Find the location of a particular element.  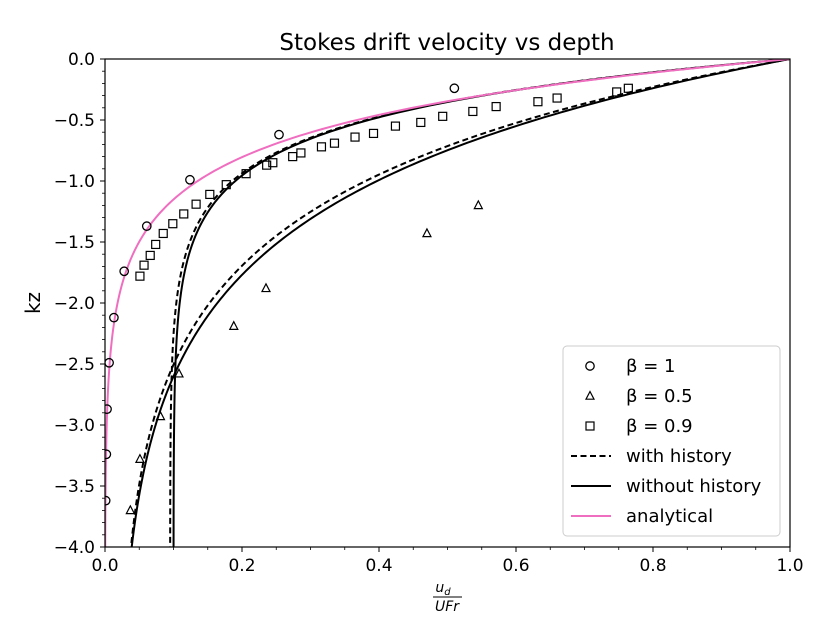

legend-label: β = 0.9 is located at coordinates (659, 426).